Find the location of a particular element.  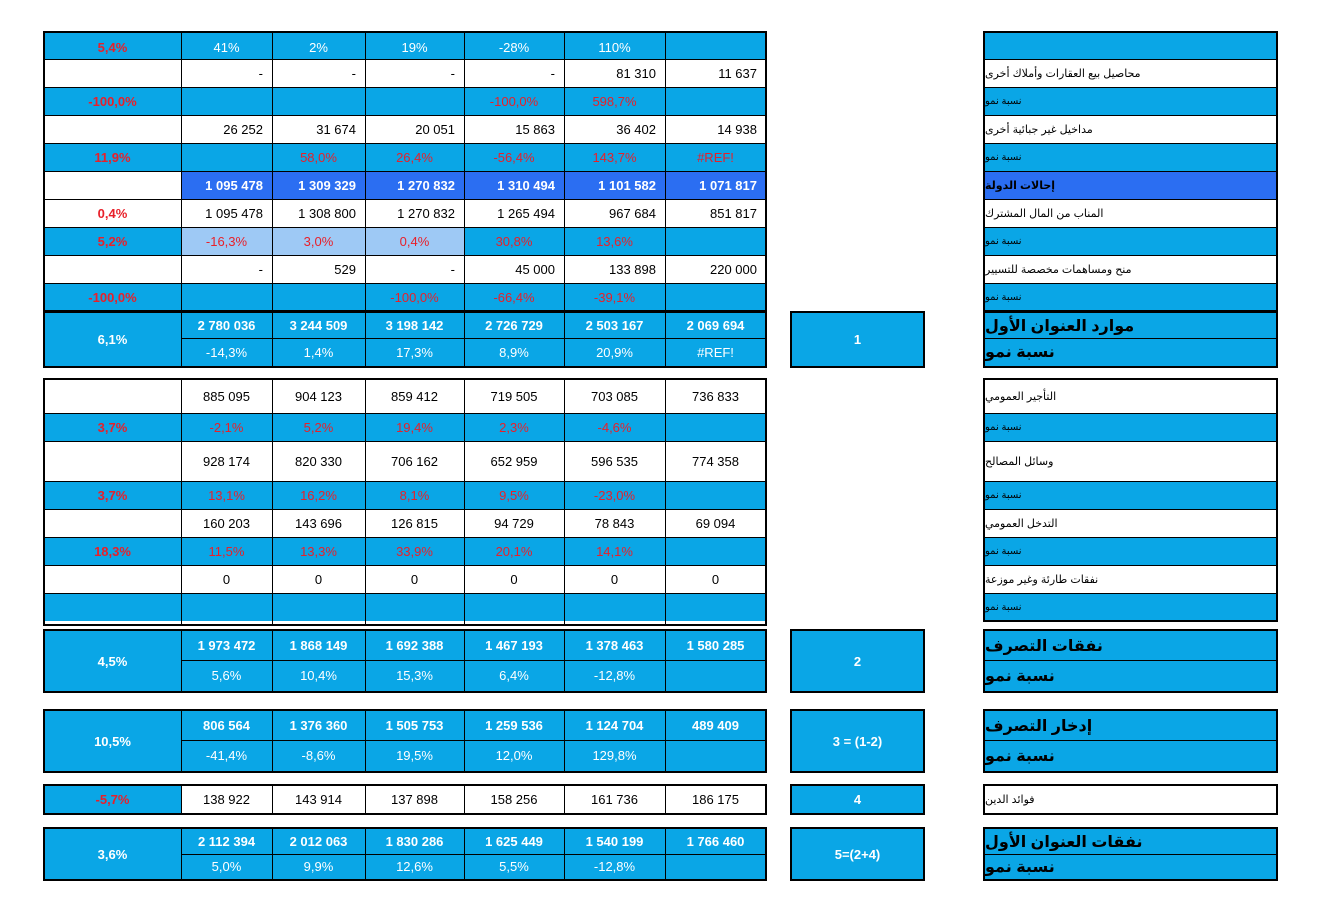

total-resources-growth: 1,4% is located at coordinates (318, 352).